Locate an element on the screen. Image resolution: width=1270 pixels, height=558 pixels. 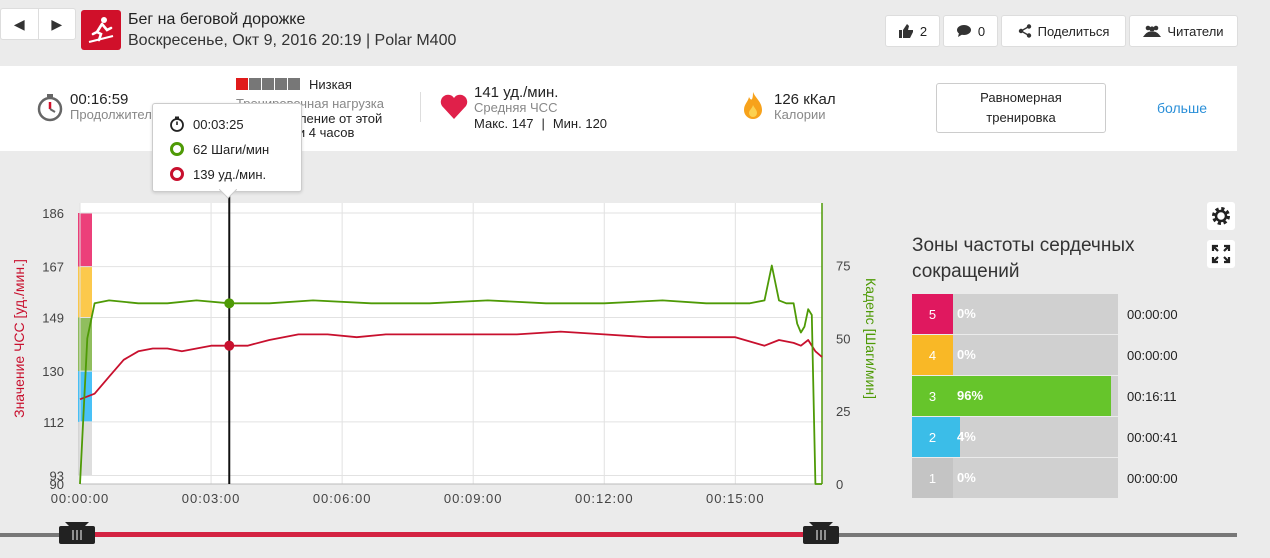
avg-hr-value: 141 уд./мин. is located at coordinates (516, 92).